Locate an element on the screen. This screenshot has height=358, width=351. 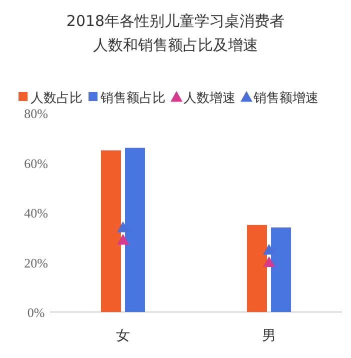
y-tick-label: 20% is located at coordinates (36, 262).